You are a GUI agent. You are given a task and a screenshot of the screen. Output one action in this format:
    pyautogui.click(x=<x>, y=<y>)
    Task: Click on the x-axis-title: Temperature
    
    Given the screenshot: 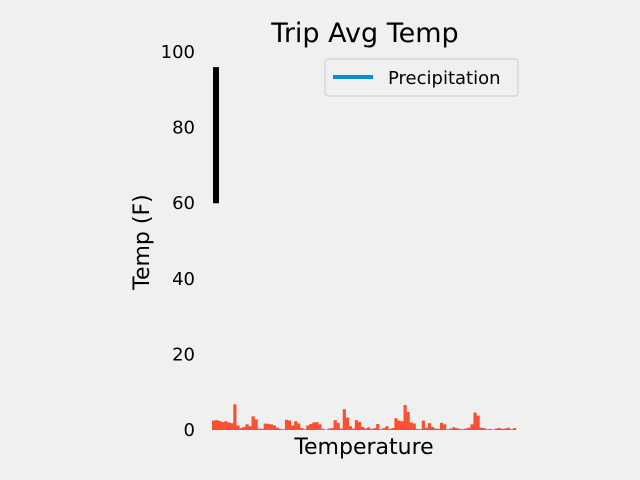 What is the action you would take?
    pyautogui.click(x=363, y=447)
    